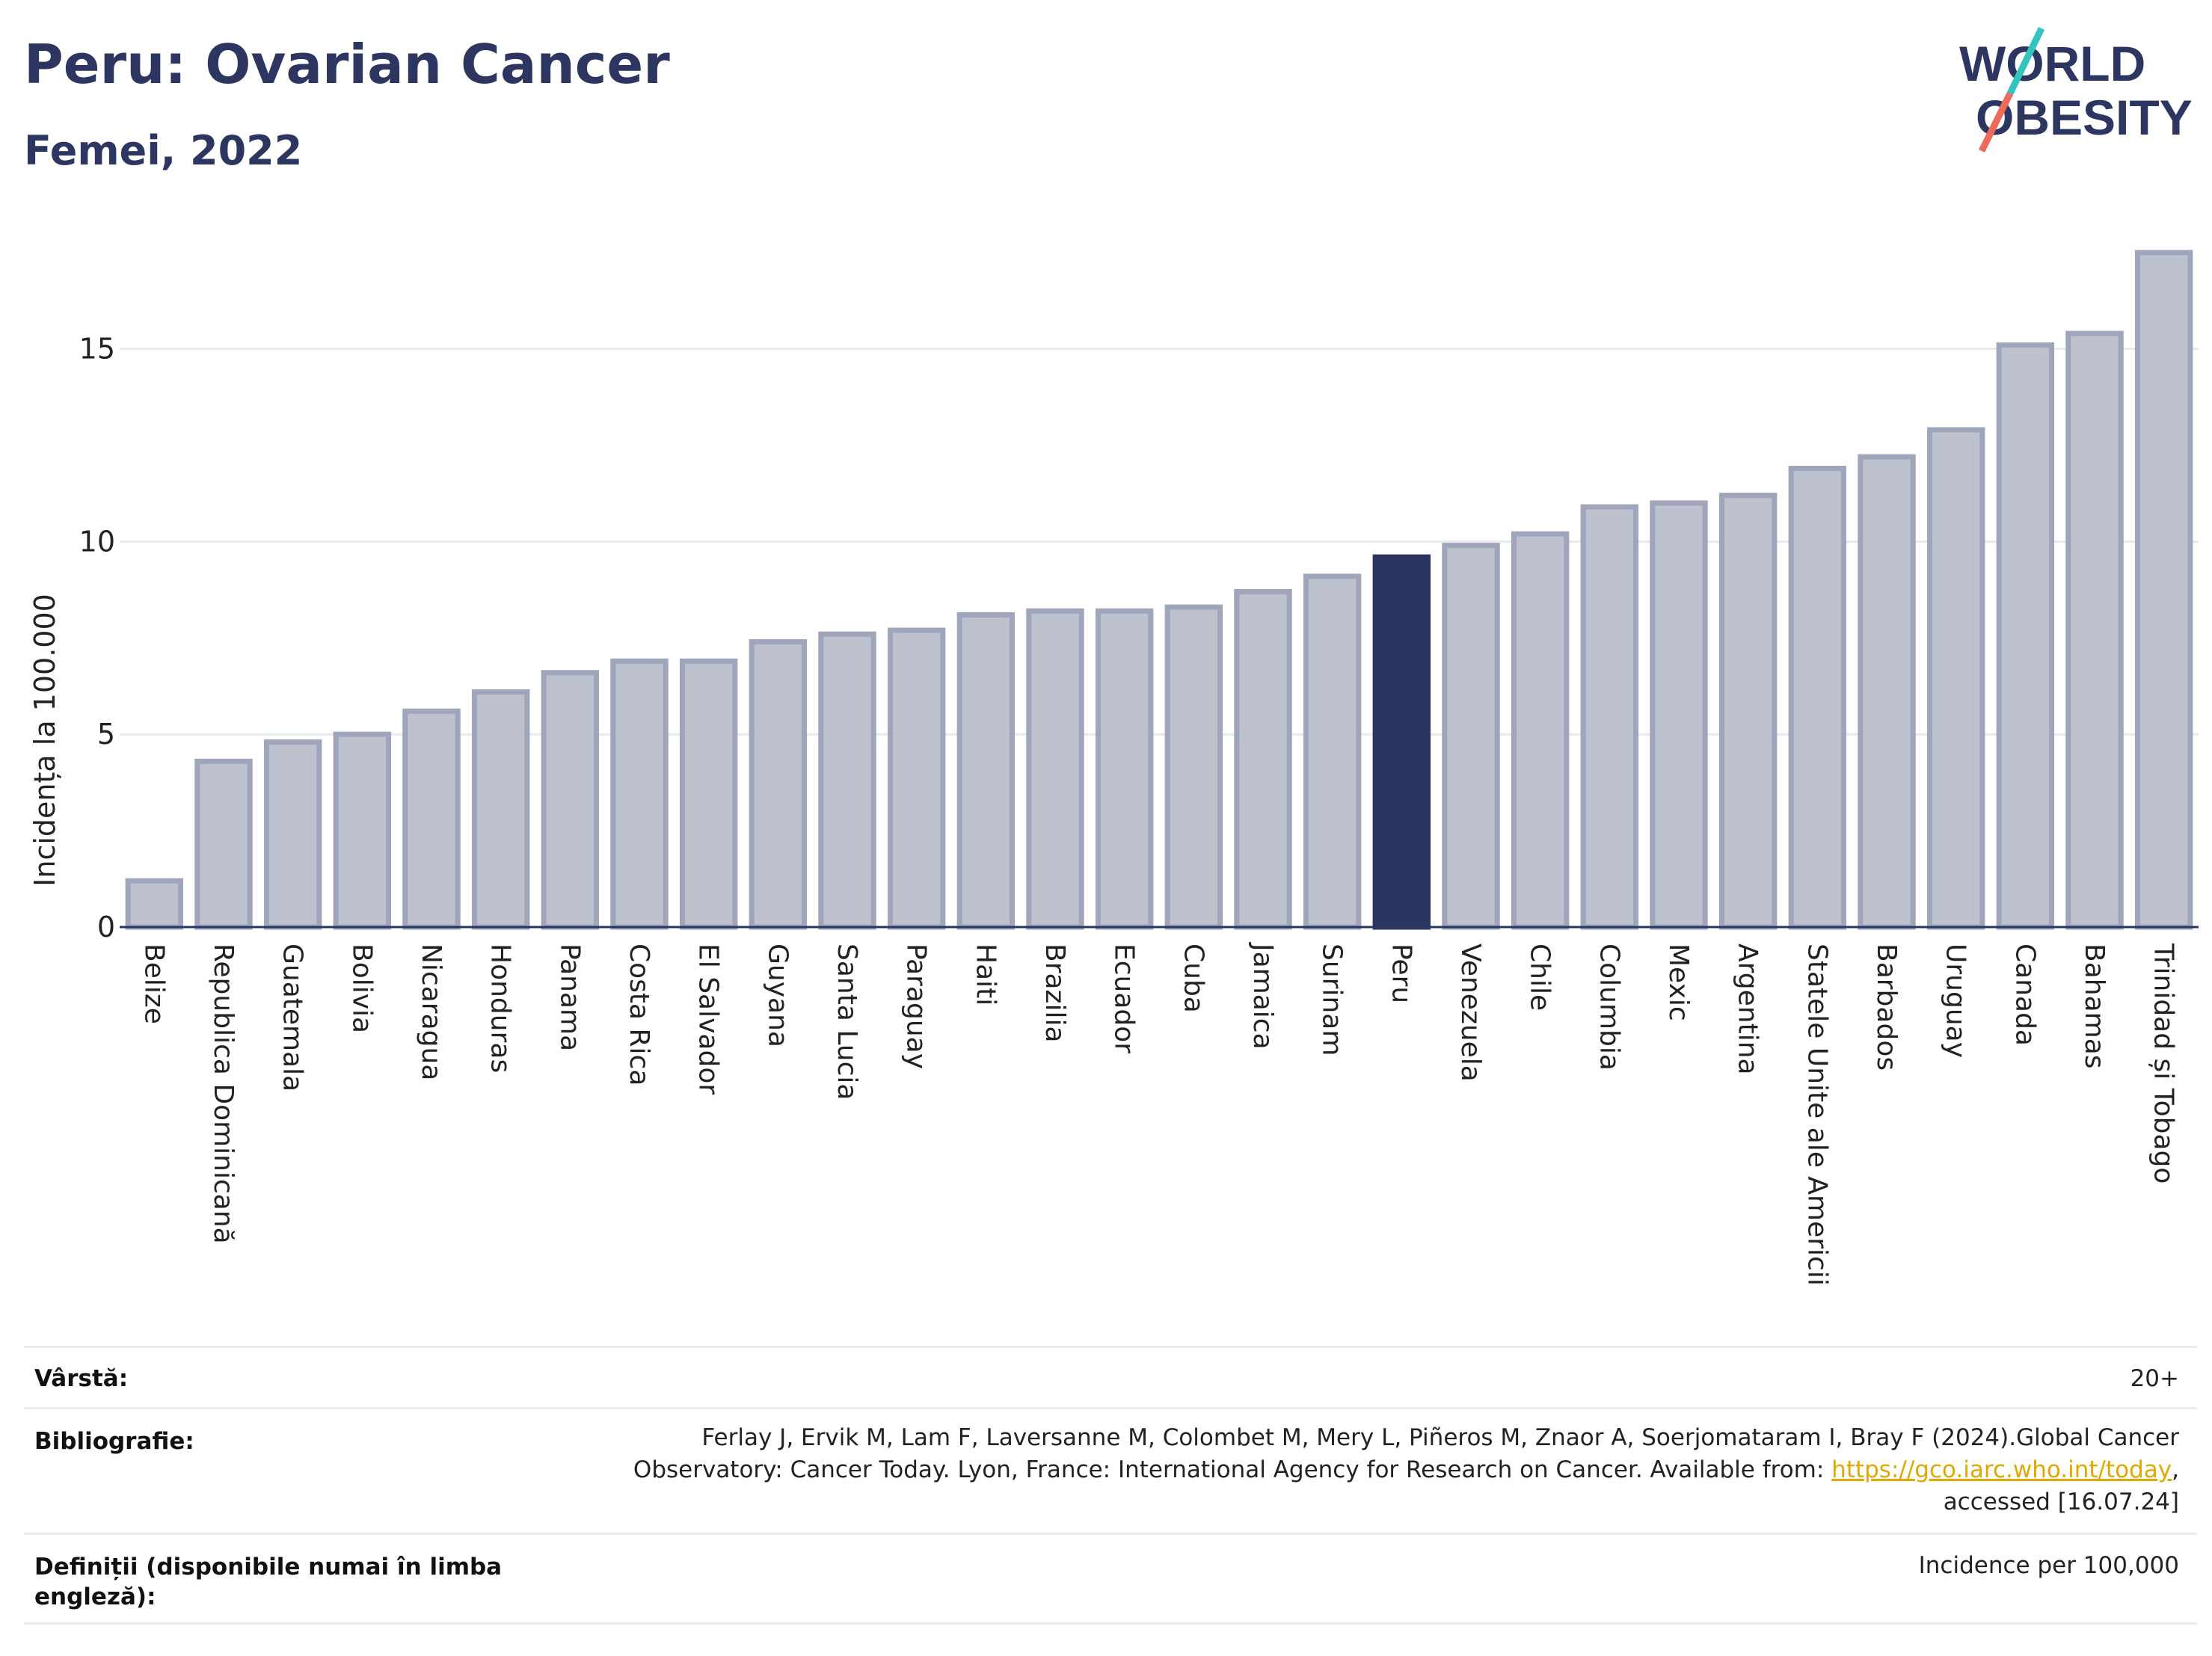  Describe the element at coordinates (106, 927) in the screenshot. I see `y-tick-label: 0` at that location.